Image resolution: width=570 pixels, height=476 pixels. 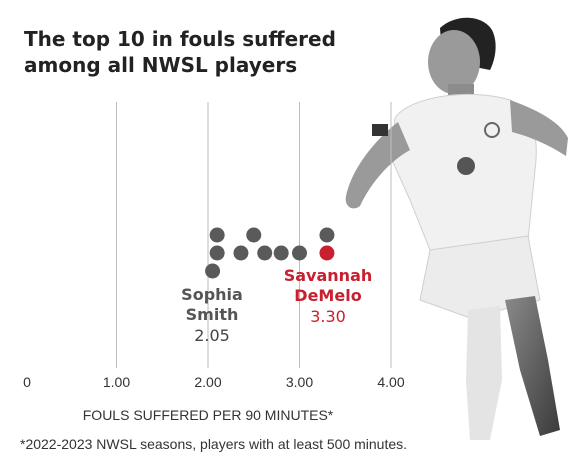 What do you see at coordinates (207, 382) in the screenshot?
I see `x-tick-label: 2.00` at bounding box center [207, 382].